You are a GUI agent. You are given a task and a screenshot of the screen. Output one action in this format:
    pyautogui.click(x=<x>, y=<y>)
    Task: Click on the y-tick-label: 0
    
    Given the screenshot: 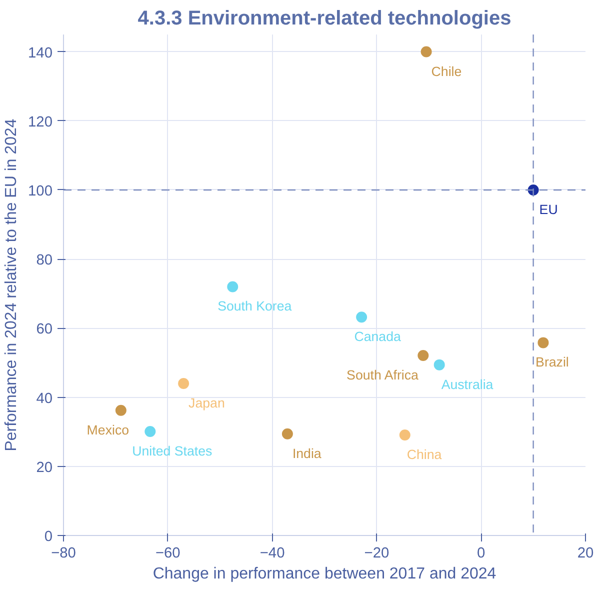 What is the action you would take?
    pyautogui.click(x=48, y=537)
    